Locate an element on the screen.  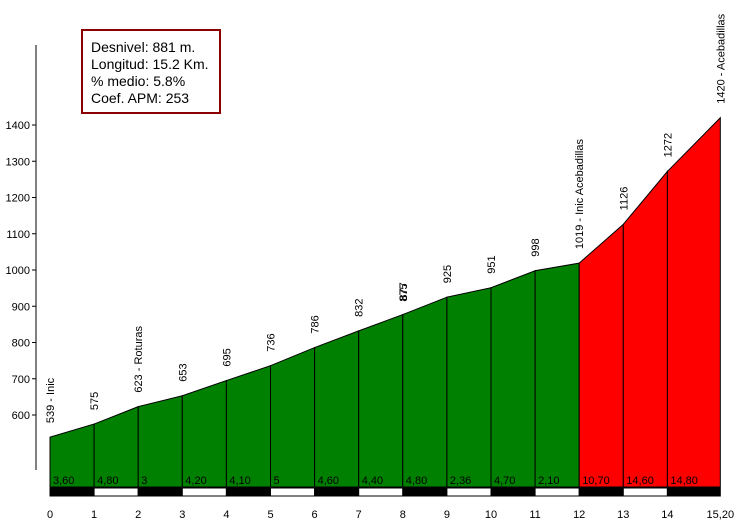
segment-gradient-label: 4,60 is located at coordinates (328, 481).